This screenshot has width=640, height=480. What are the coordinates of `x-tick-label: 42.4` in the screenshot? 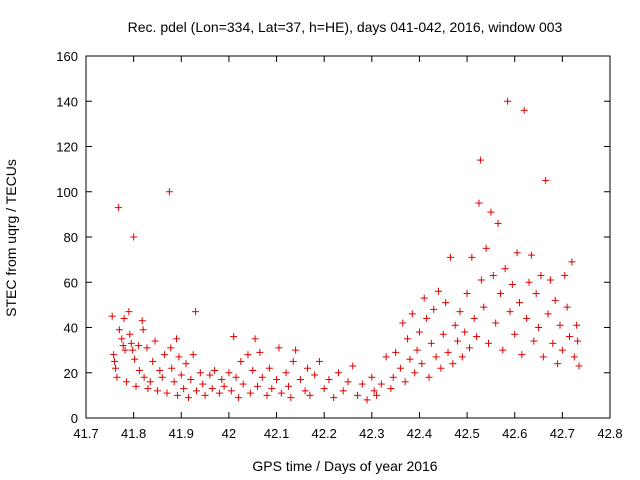 It's located at (419, 433).